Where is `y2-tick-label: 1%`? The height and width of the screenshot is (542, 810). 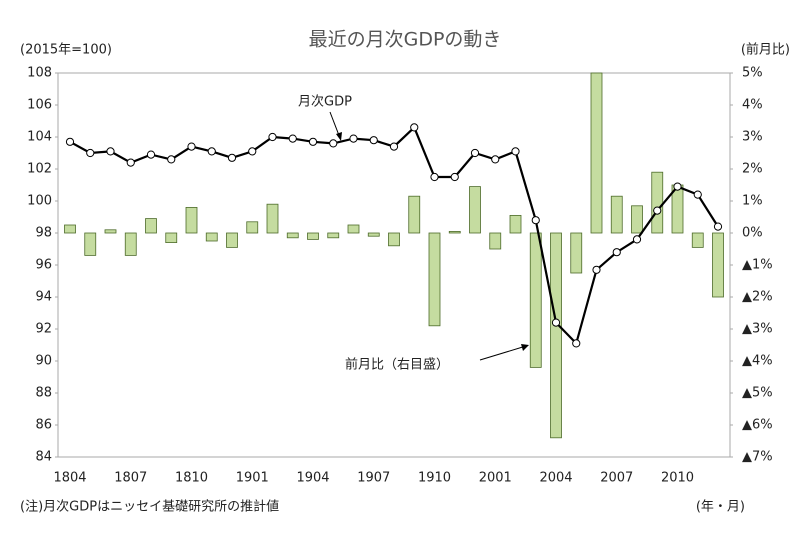
y2-tick-label: 1% is located at coordinates (752, 201).